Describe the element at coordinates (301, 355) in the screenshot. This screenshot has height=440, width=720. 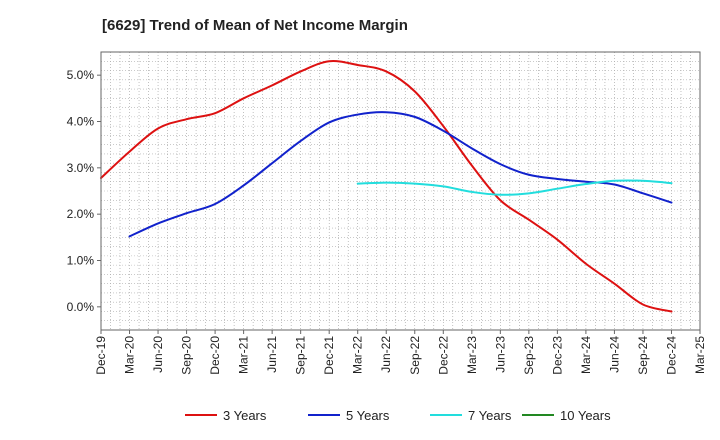
I see `x-tick-label: Sep-21` at that location.